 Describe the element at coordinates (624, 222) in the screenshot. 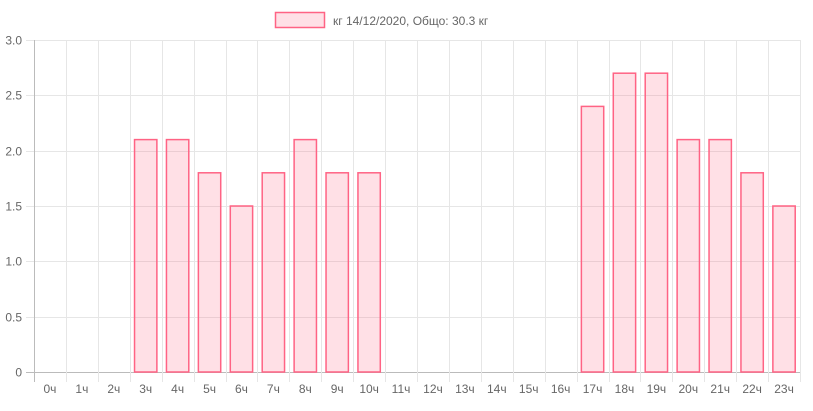

I see `bar-18ч` at that location.